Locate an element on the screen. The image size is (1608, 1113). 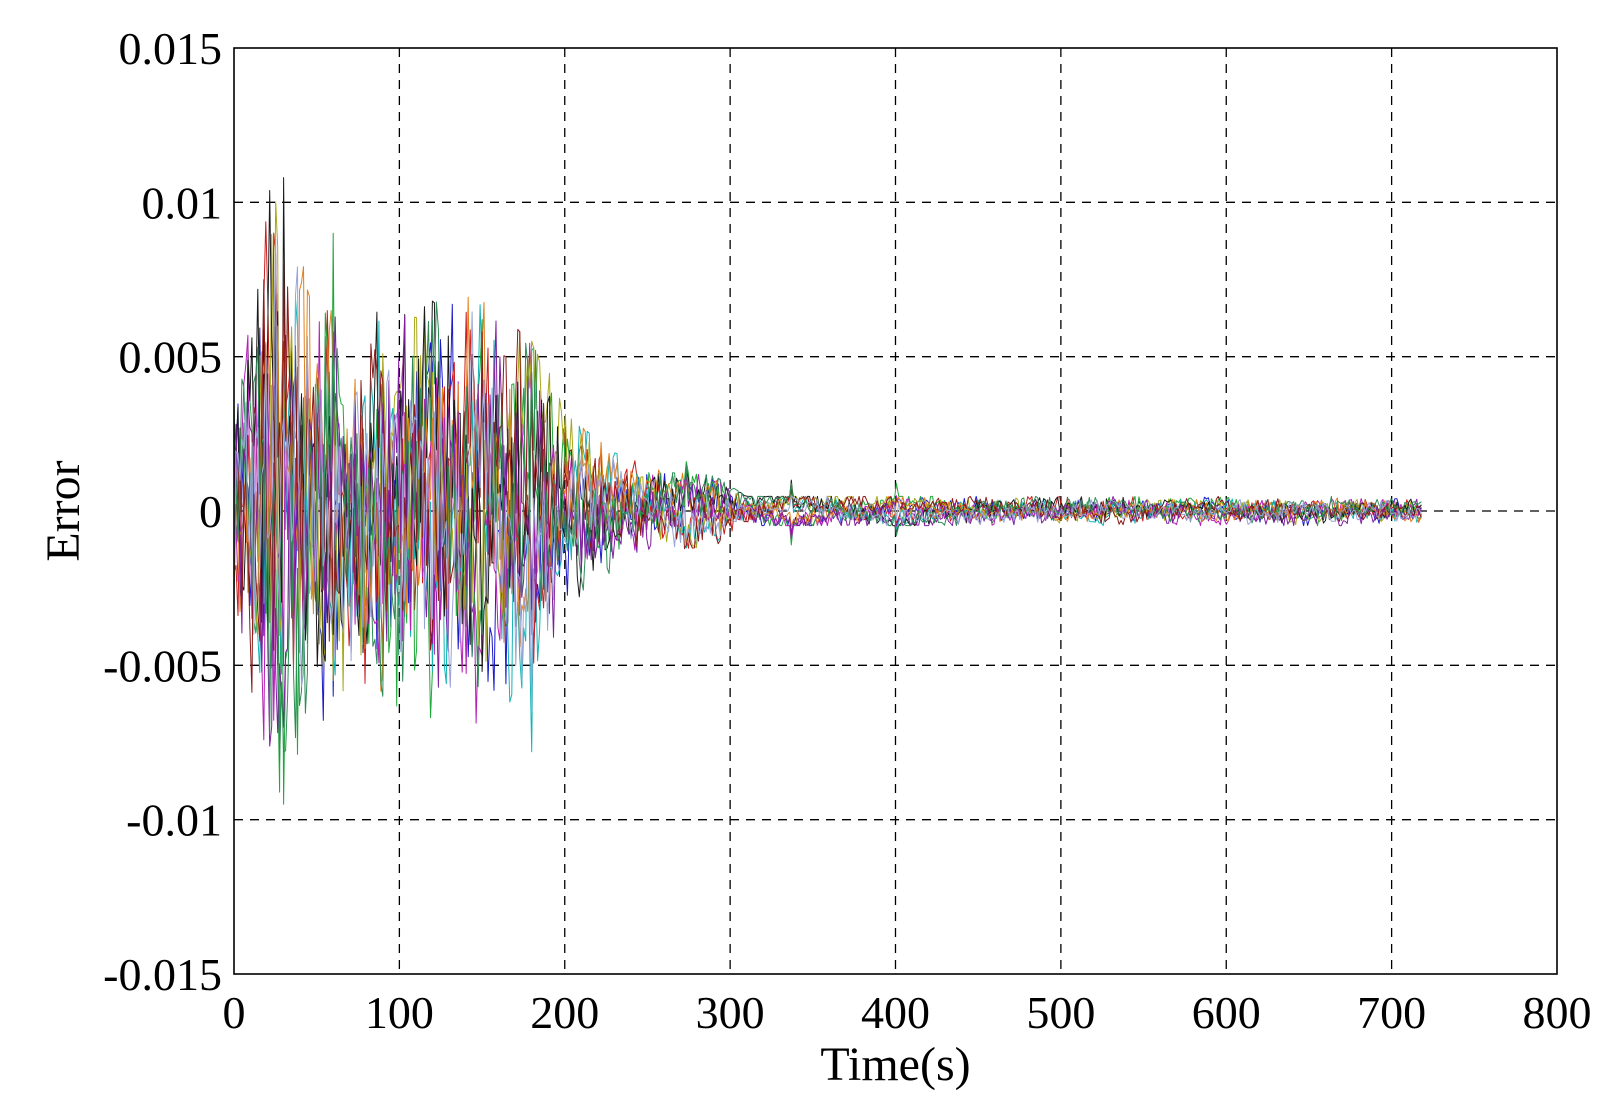
y-tick-label: -0.01 is located at coordinates (174, 820).